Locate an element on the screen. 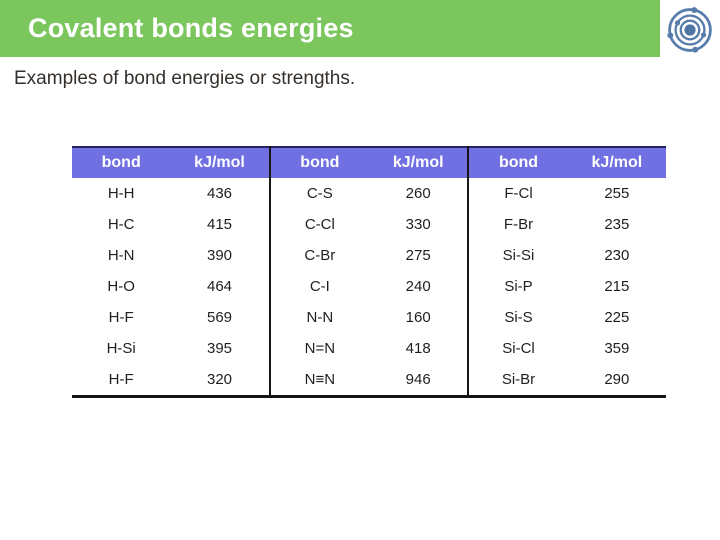 This screenshot has height=540, width=720. bond-cell: Si-Cl is located at coordinates (518, 348).